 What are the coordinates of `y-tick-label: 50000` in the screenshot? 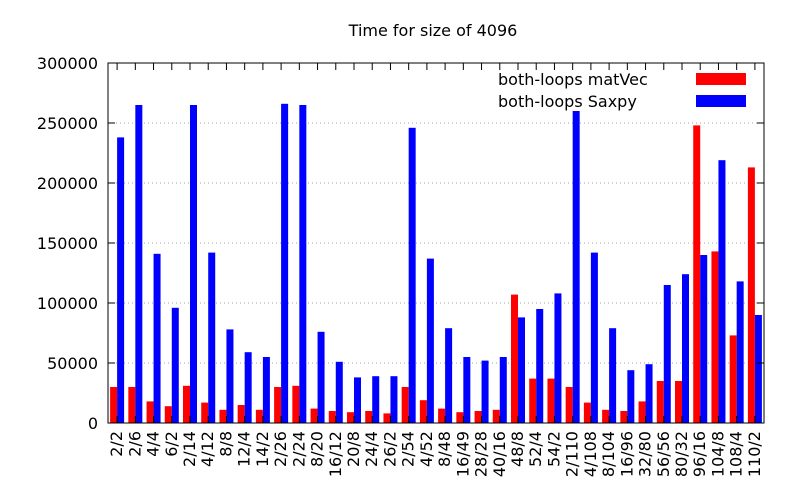 It's located at (72, 363).